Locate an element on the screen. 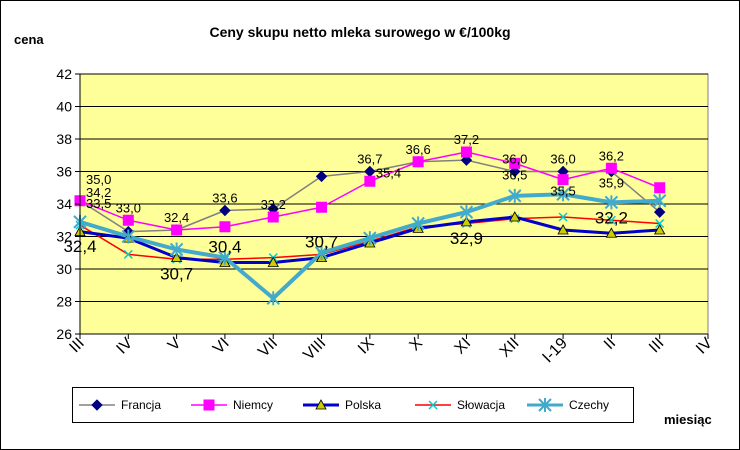 The width and height of the screenshot is (740, 450). data-label: 32,2 is located at coordinates (611, 217).